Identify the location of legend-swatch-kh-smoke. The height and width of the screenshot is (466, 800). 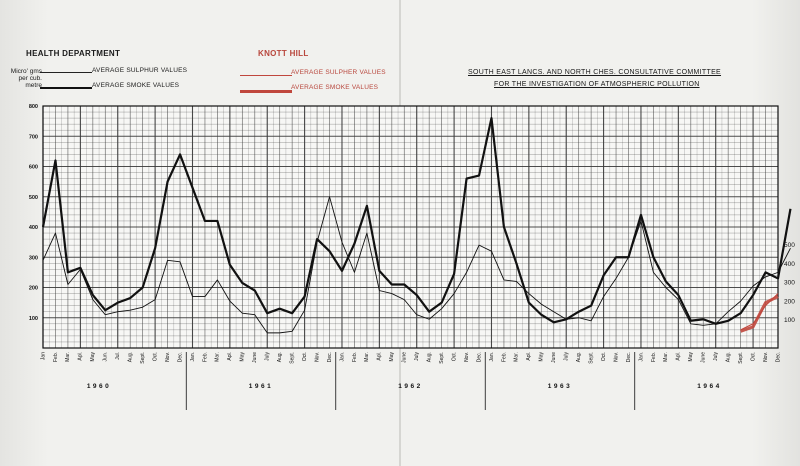
(266, 91).